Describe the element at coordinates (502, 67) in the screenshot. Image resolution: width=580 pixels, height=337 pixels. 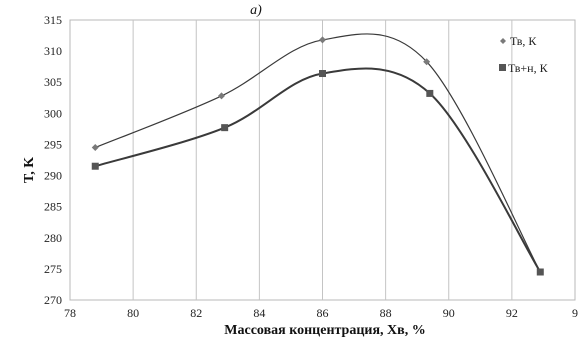
I see `legend-marker-square` at that location.